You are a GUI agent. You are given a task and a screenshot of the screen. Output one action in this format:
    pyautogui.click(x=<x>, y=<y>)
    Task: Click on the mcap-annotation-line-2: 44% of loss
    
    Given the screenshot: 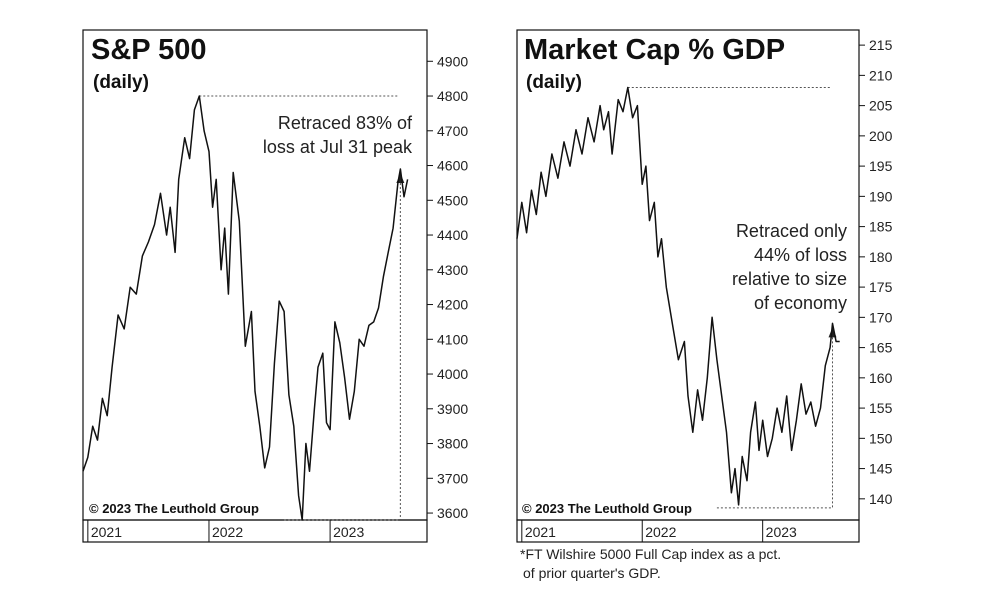 What is the action you would take?
    pyautogui.click(x=800, y=255)
    